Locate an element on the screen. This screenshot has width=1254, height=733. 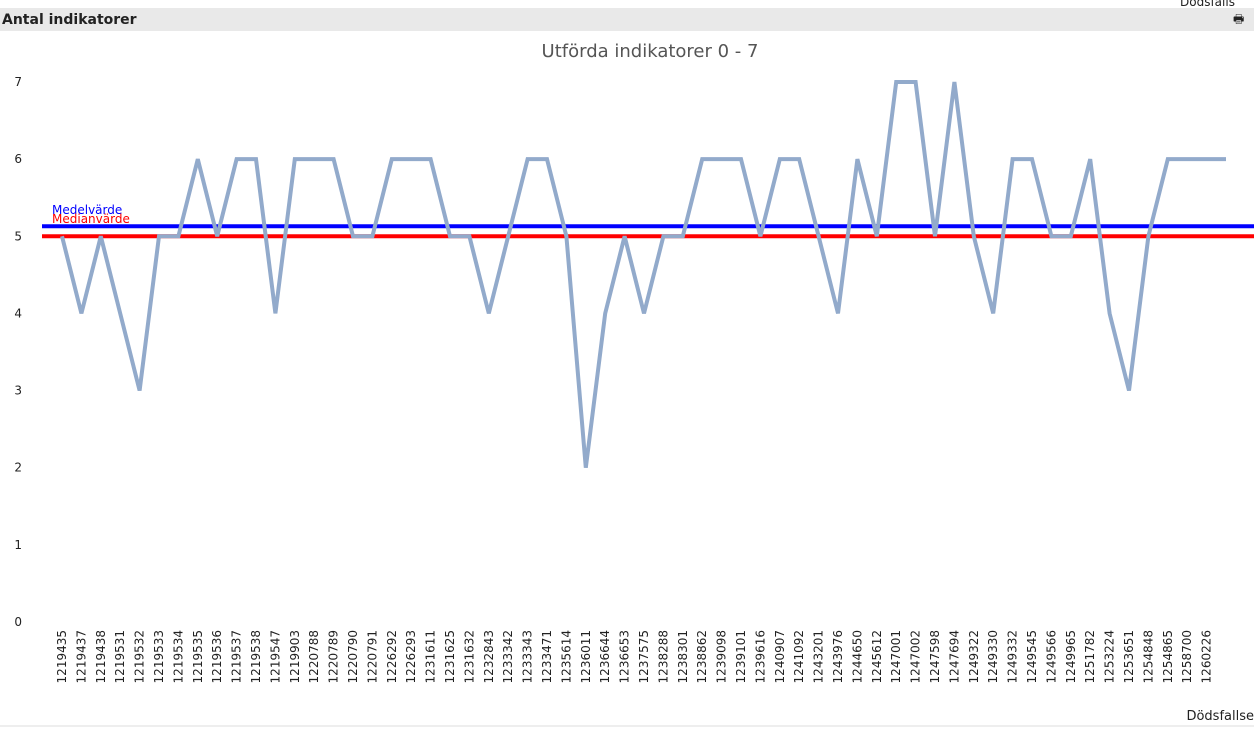
y-tick-label: 1 is located at coordinates (18, 545).